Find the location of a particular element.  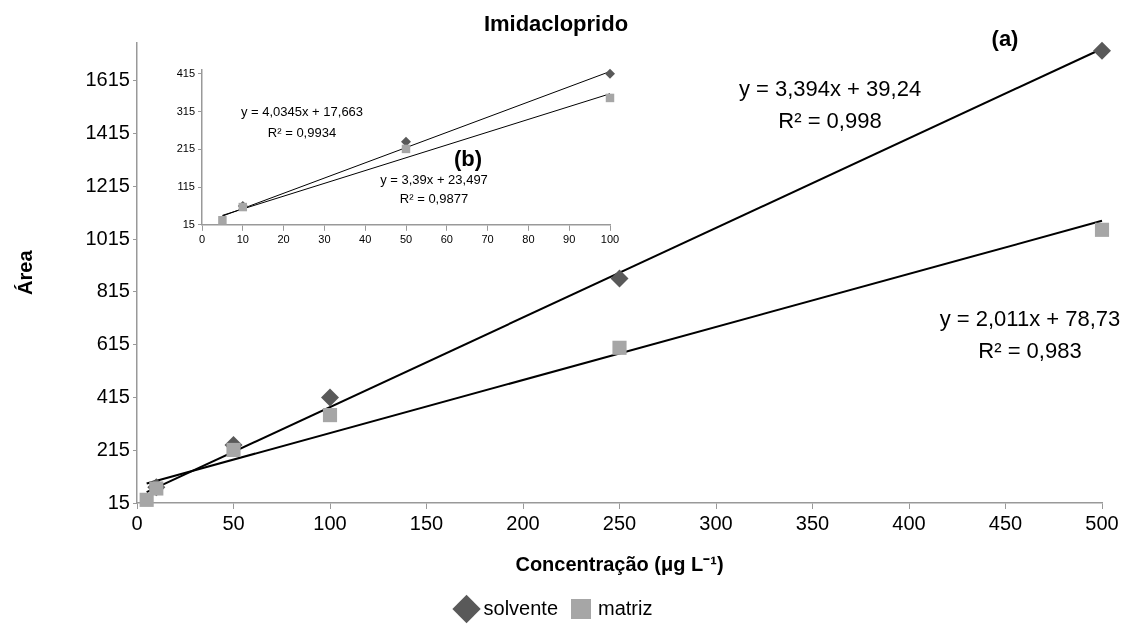

y-tick-label: 615 is located at coordinates (113, 343).